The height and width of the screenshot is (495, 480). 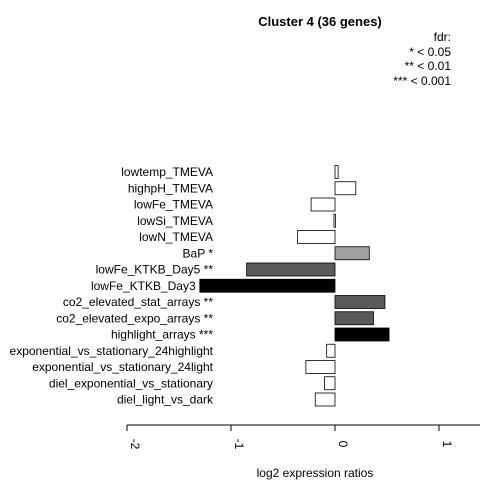 I want to click on category-label: BaP *, so click(x=198, y=253).